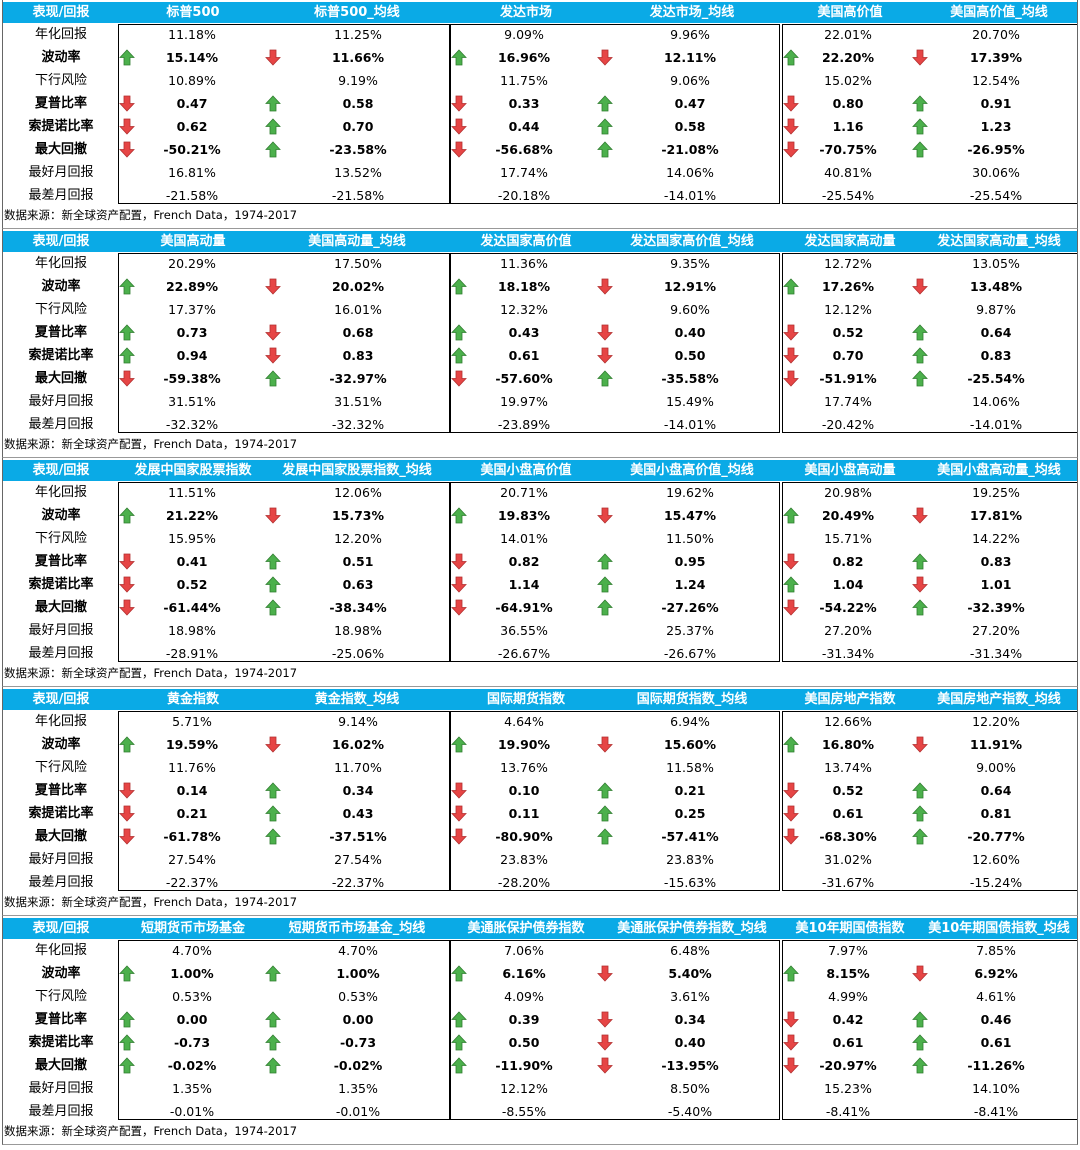 This screenshot has height=1150, width=1080. Describe the element at coordinates (540, 126) in the screenshot. I see `table-row: 索提诺比率 0.62 0.70 0.44 0.58 1.16 1.23` at that location.